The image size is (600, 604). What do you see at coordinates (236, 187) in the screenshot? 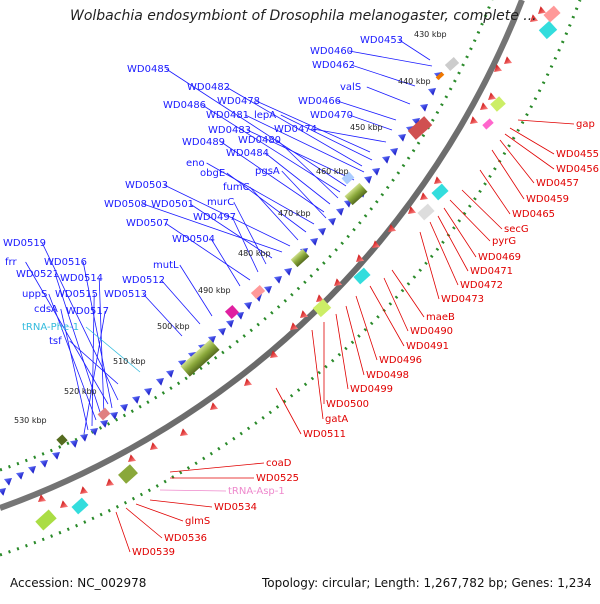
I see `forward-gene-label: fumC` at bounding box center [236, 187].